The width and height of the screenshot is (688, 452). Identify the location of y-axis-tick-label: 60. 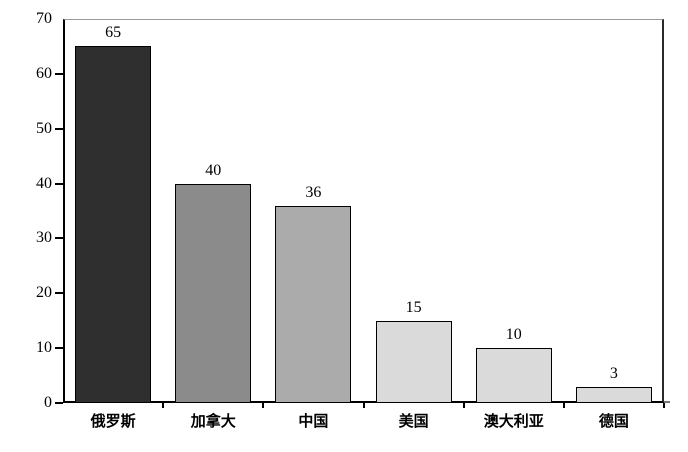
(44, 73).